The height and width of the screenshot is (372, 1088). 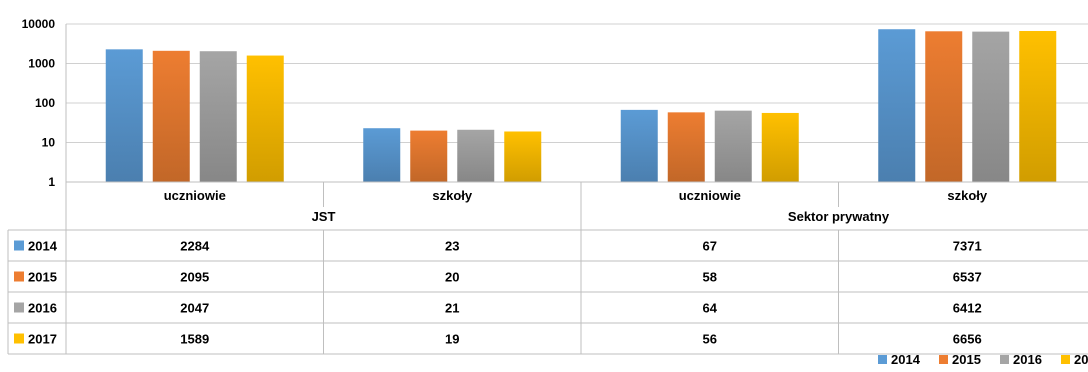 I want to click on y-tick-label: 1, so click(x=51, y=182).